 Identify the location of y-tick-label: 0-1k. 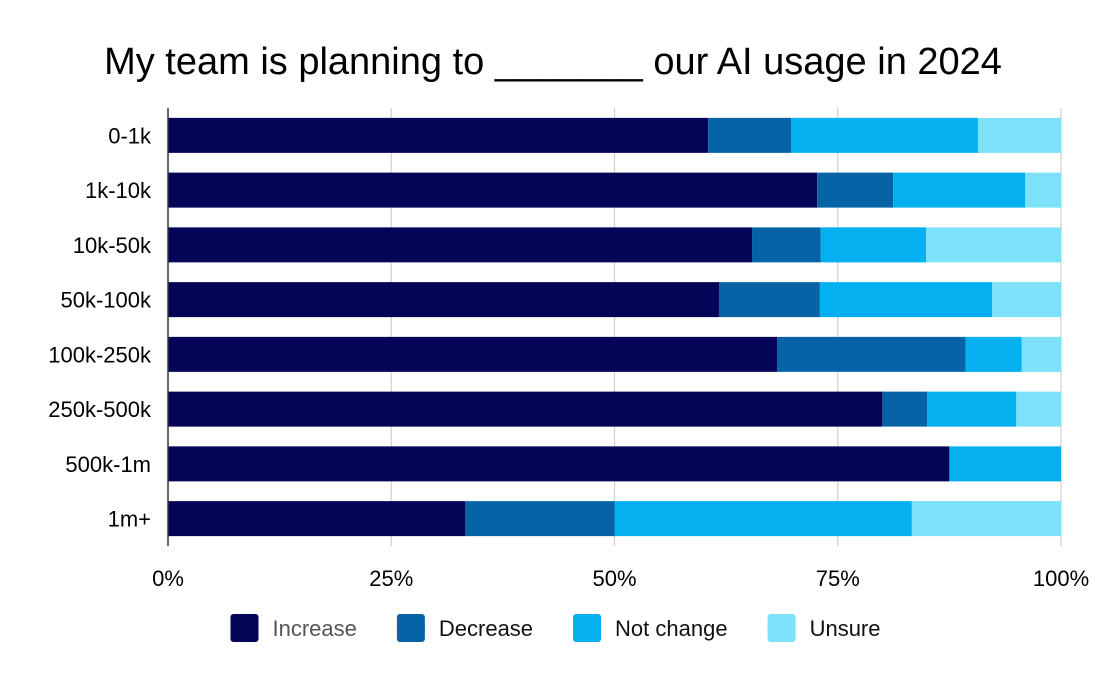
(130, 135).